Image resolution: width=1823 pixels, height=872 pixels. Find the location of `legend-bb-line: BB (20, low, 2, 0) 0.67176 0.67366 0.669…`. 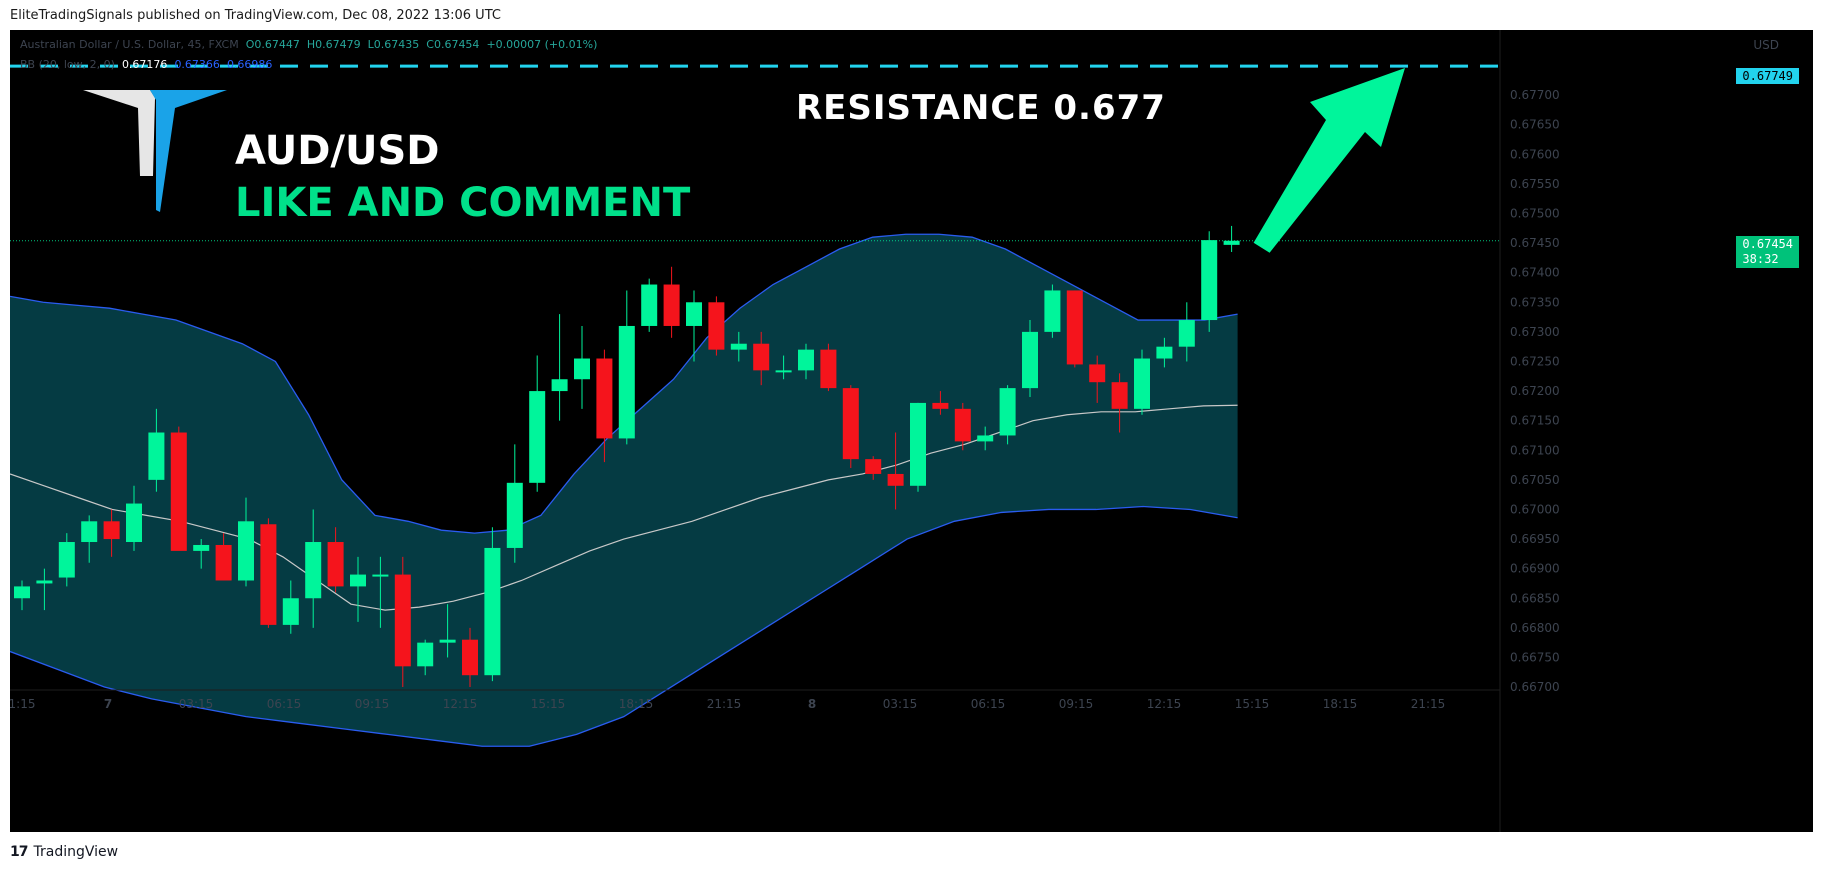

legend-bb-line: BB (20, low, 2, 0) 0.67176 0.67366 0.669… is located at coordinates (146, 64).